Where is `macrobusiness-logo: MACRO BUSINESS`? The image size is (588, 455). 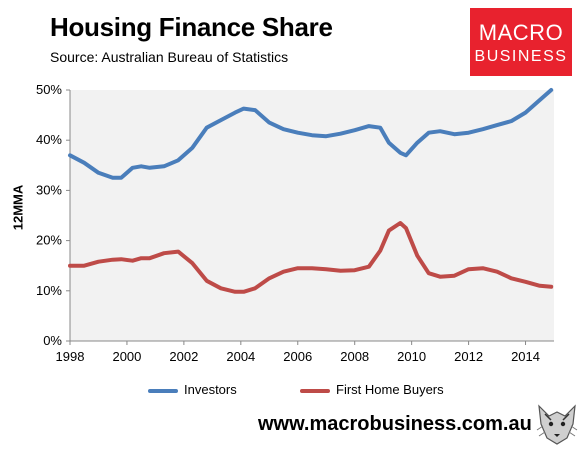 macrobusiness-logo: MACRO BUSINESS is located at coordinates (521, 42).